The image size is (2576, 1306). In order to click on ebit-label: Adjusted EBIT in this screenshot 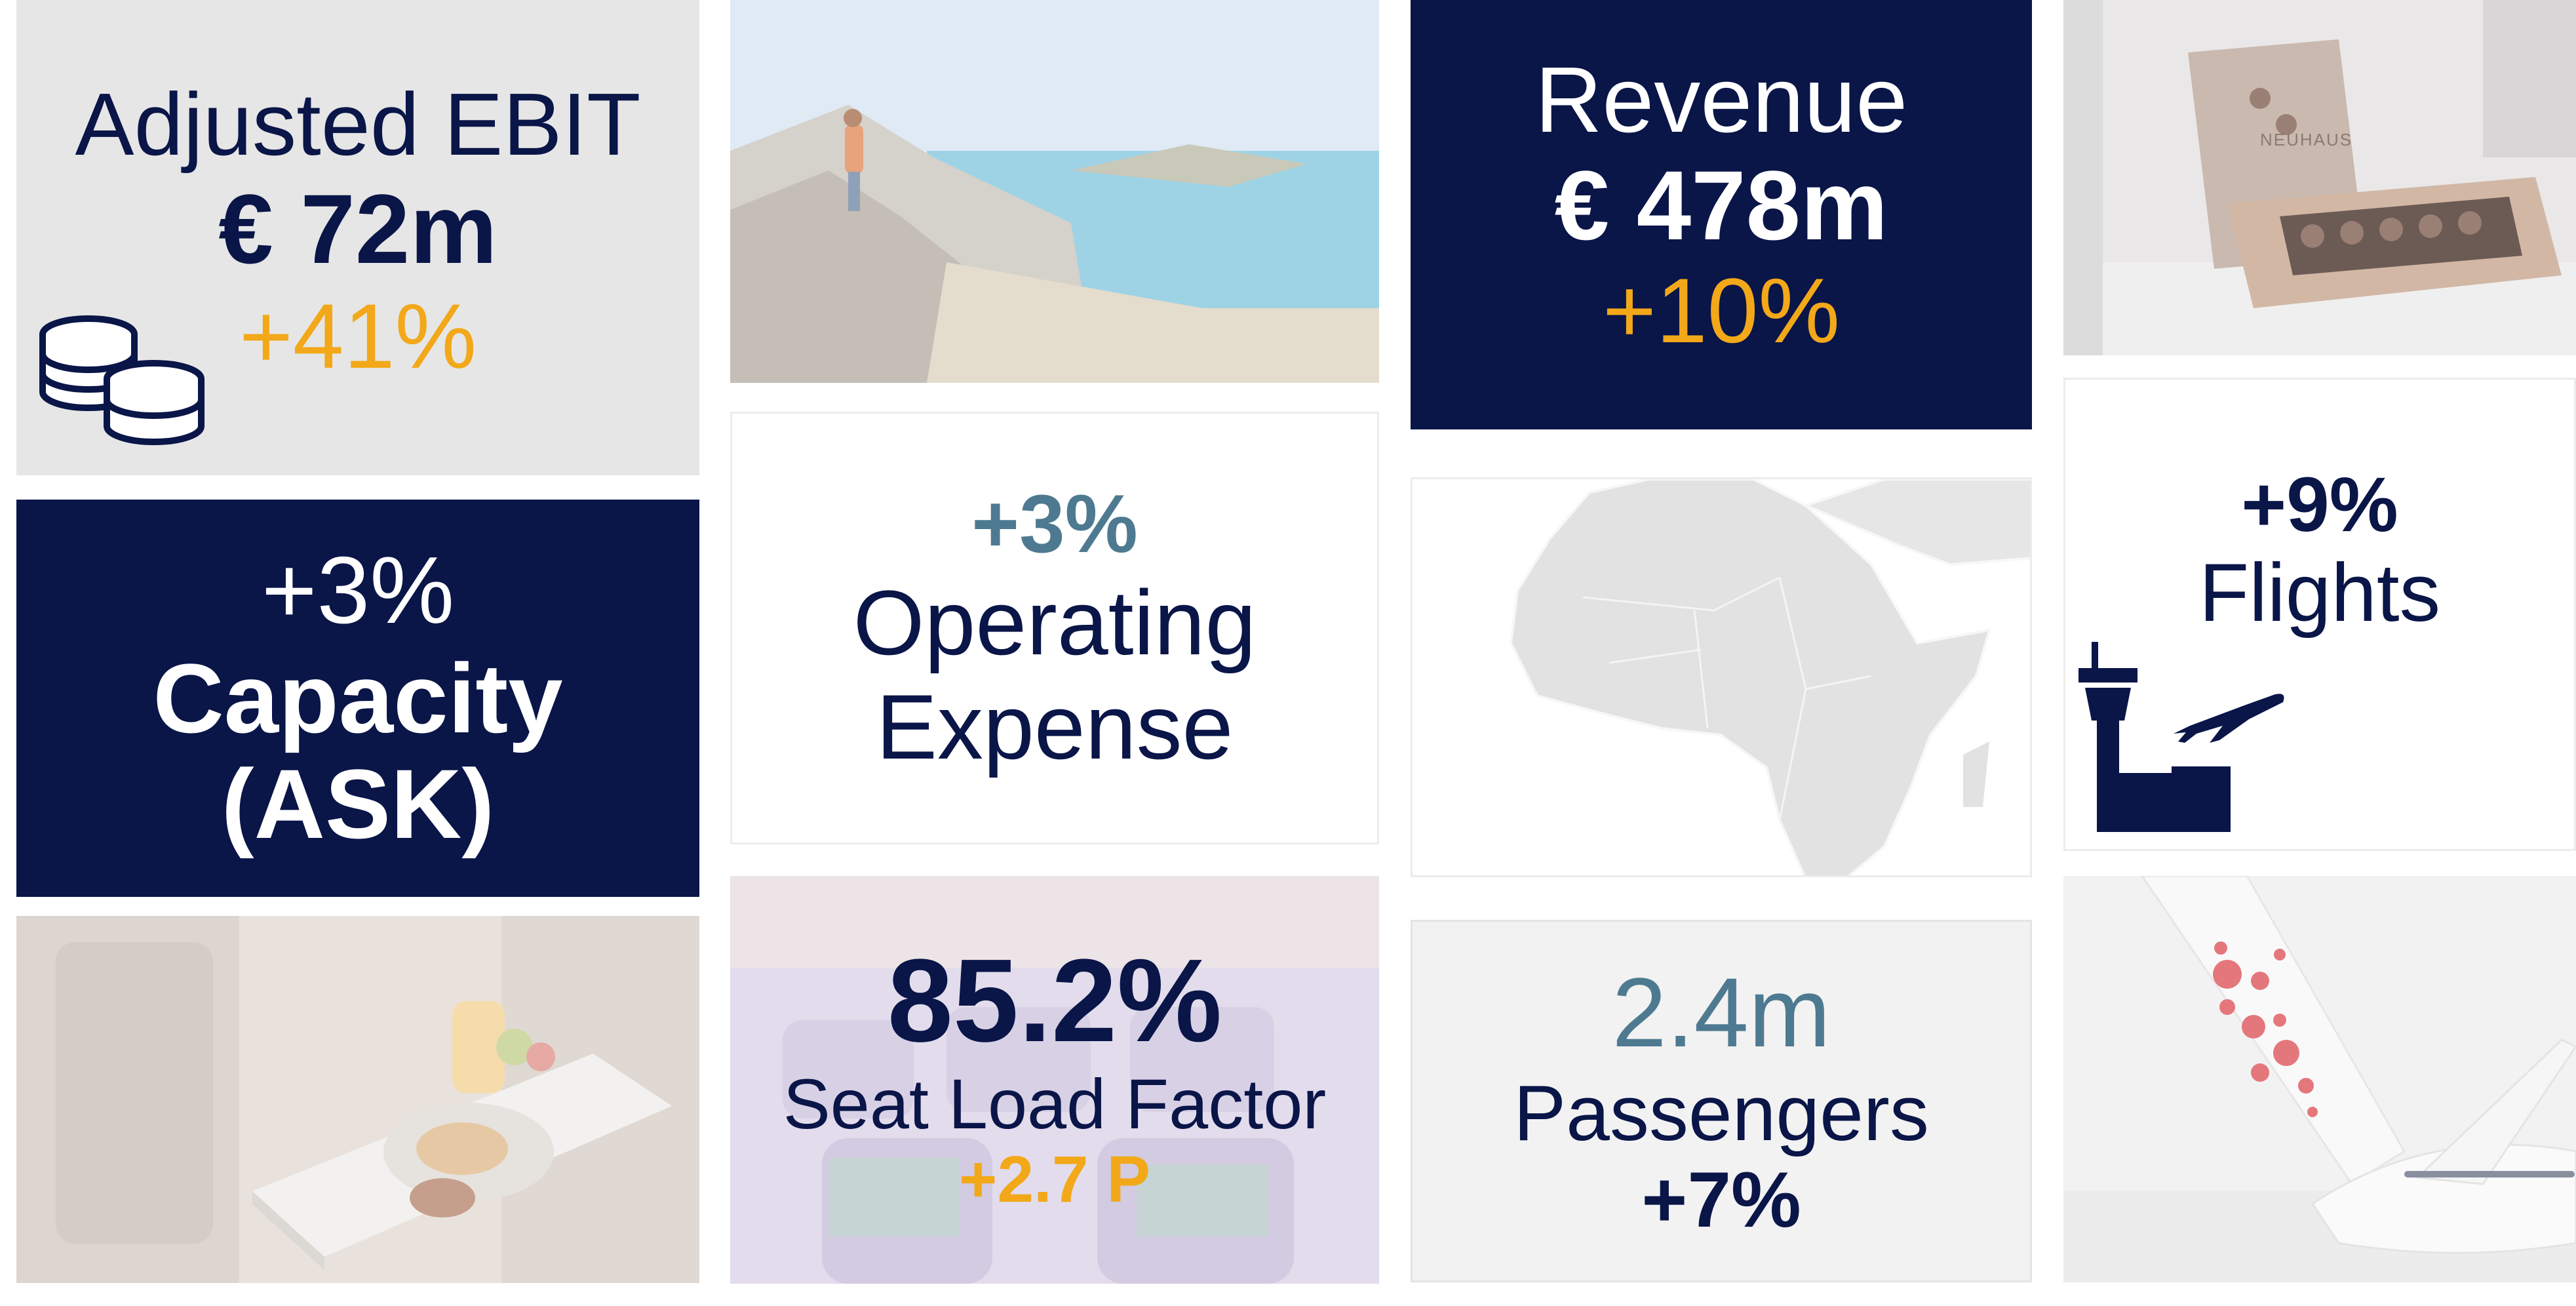, I will do `click(358, 125)`.